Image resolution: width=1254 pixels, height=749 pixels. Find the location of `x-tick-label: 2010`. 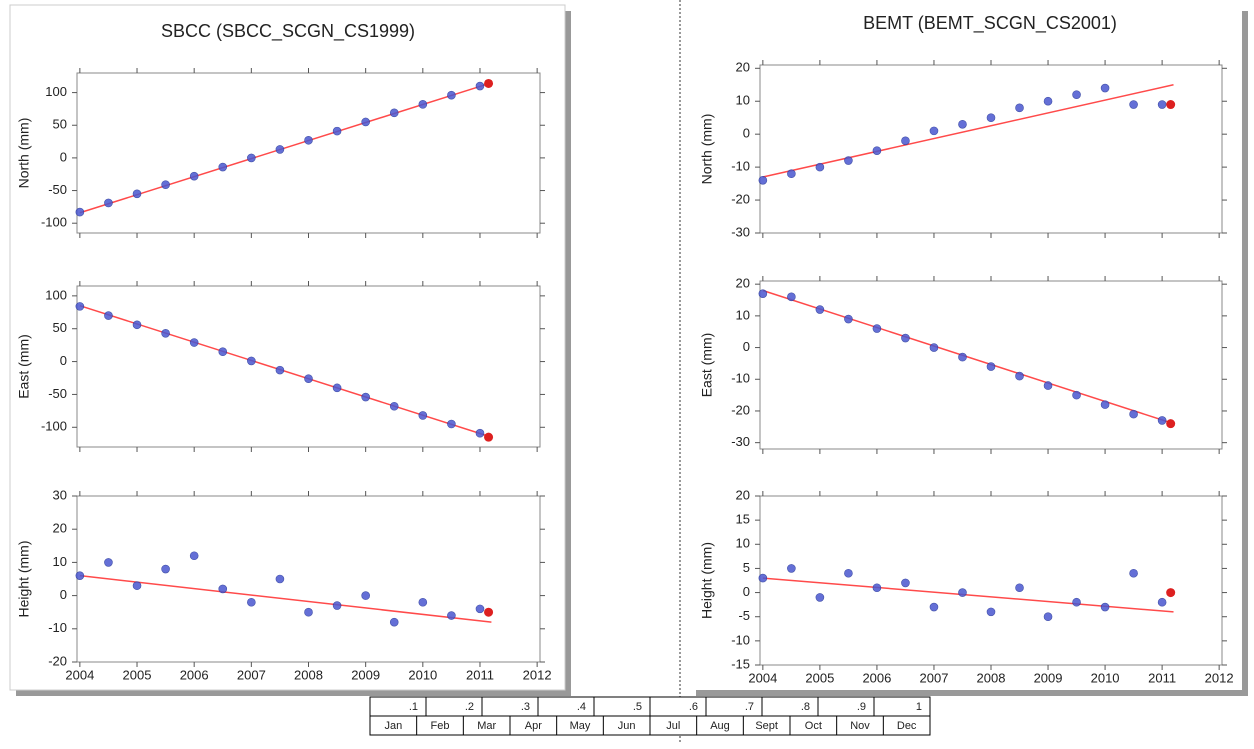

x-tick-label: 2010 is located at coordinates (422, 674).